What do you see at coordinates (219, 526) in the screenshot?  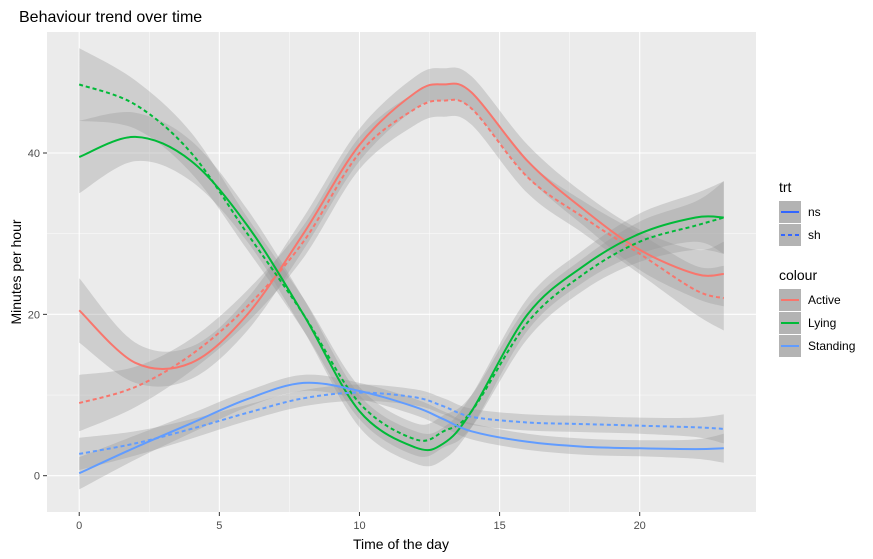 I see `x-tick-label: 5` at bounding box center [219, 526].